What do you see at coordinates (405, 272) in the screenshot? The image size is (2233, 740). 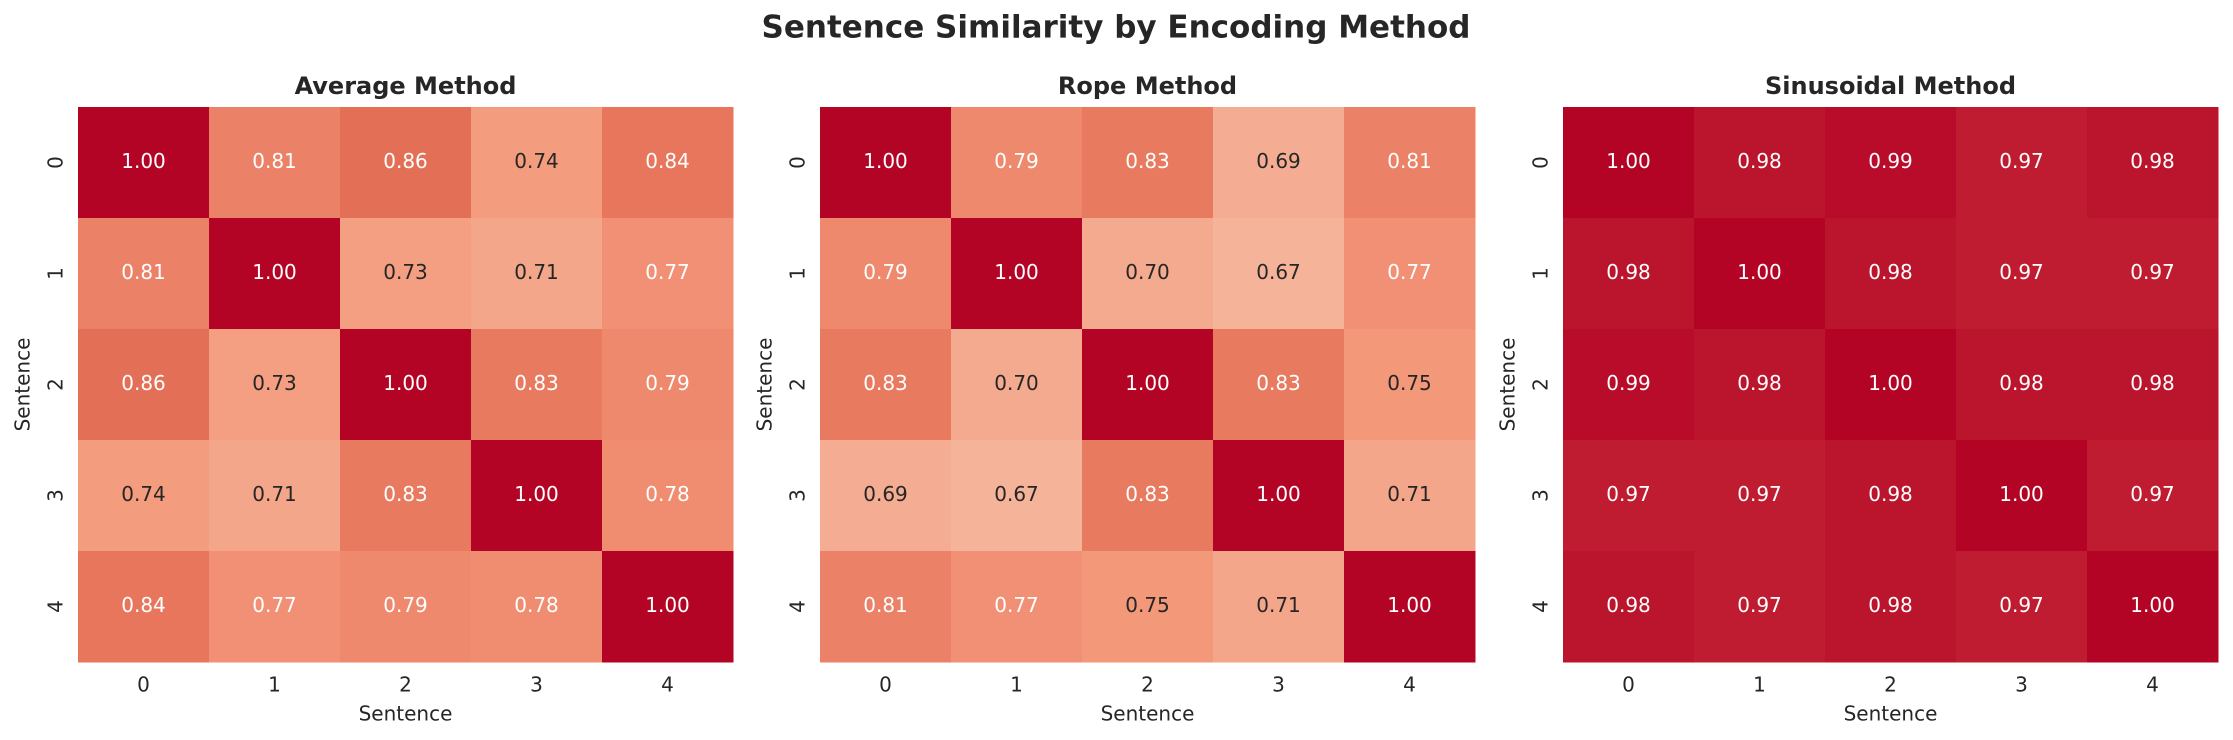 I see `cell-label: 0.73` at bounding box center [405, 272].